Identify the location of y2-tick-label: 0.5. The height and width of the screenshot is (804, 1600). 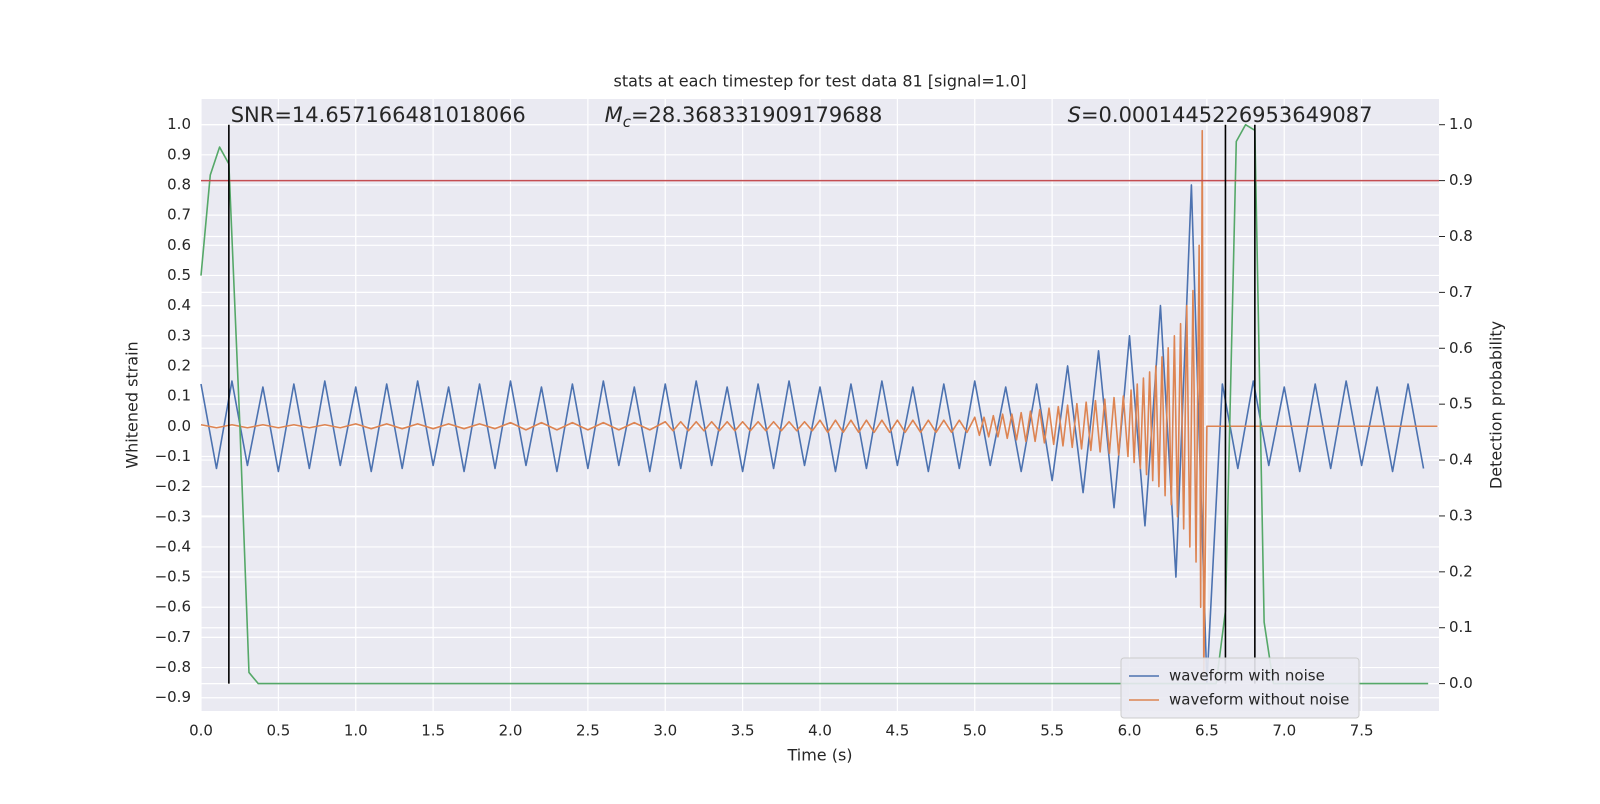
(1461, 404).